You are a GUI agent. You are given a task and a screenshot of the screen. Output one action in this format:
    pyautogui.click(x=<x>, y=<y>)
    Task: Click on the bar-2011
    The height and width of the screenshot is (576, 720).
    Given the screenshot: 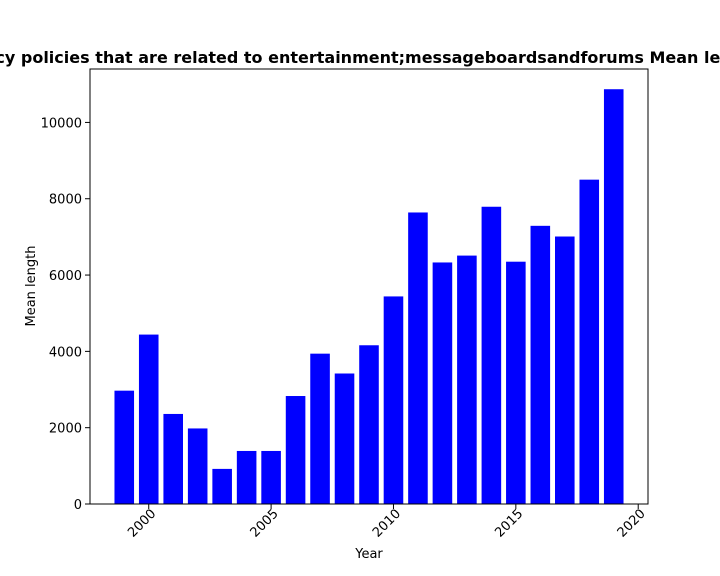 What is the action you would take?
    pyautogui.click(x=418, y=358)
    